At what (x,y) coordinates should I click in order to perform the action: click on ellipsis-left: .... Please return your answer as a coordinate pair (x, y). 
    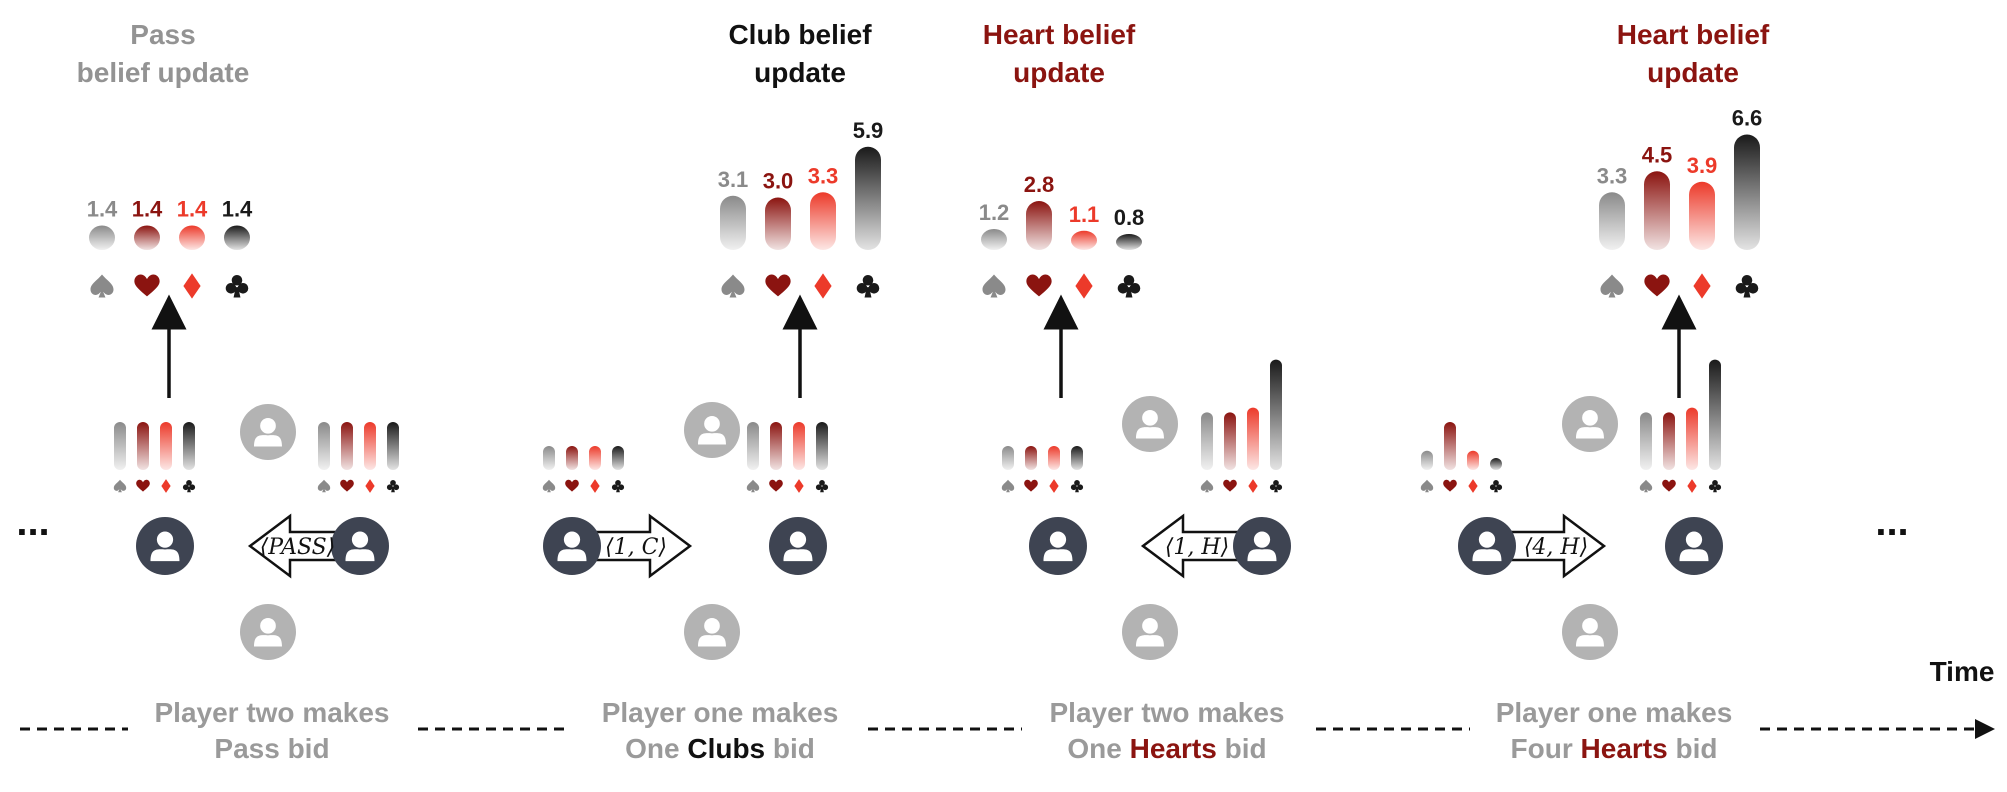
    Looking at the image, I should click on (32, 522).